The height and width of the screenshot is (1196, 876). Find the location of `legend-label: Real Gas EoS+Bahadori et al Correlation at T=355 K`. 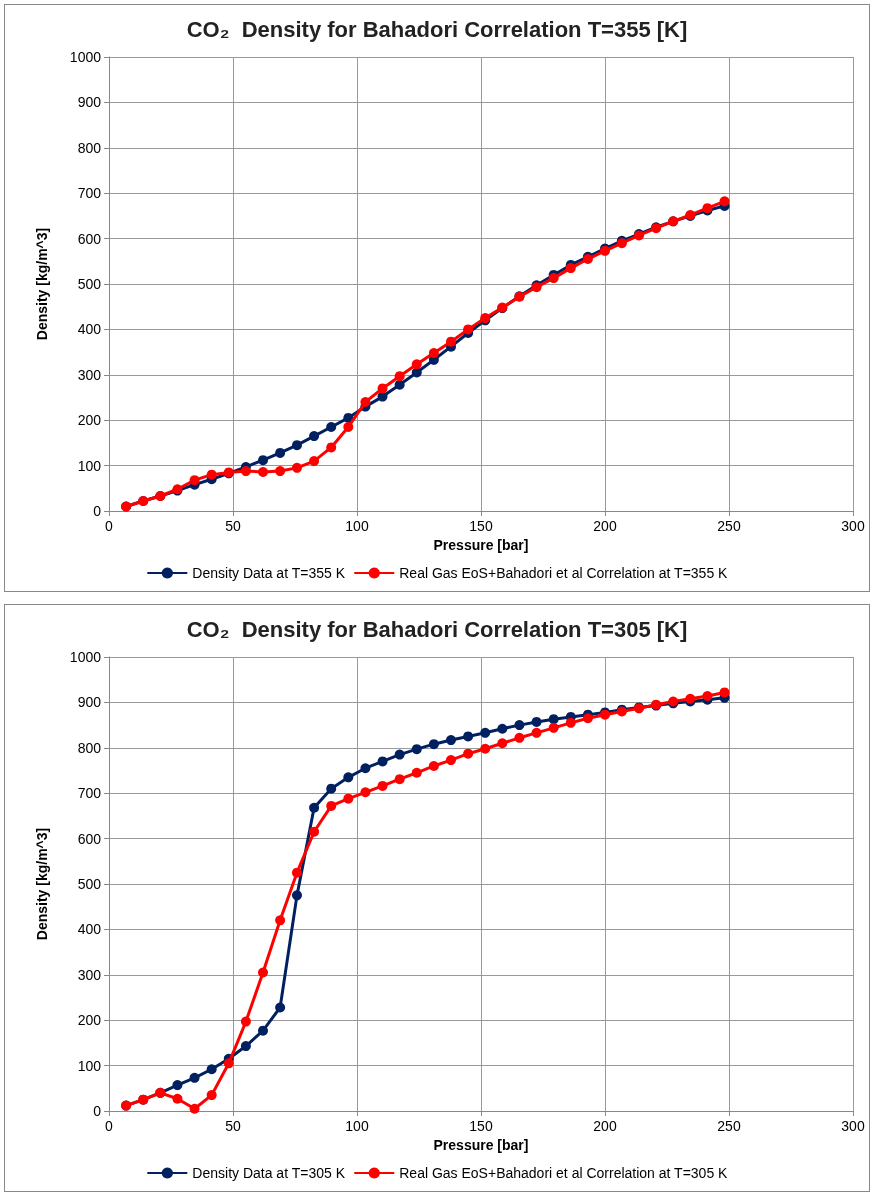

legend-label: Real Gas EoS+Bahadori et al Correlation at T=355 K is located at coordinates (564, 573).